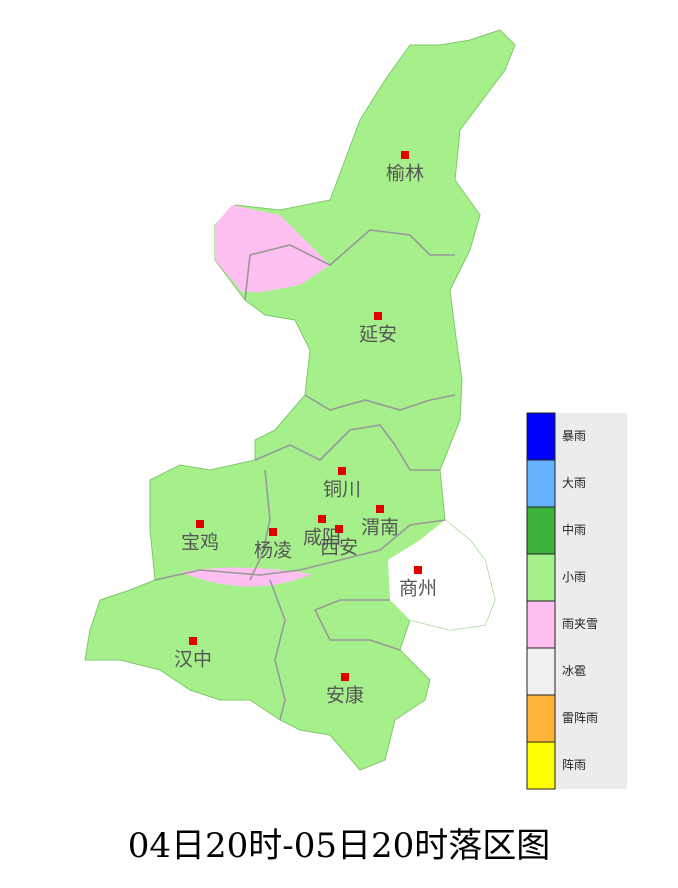 The image size is (678, 888). What do you see at coordinates (342, 490) in the screenshot?
I see `city-label: 铜川` at bounding box center [342, 490].